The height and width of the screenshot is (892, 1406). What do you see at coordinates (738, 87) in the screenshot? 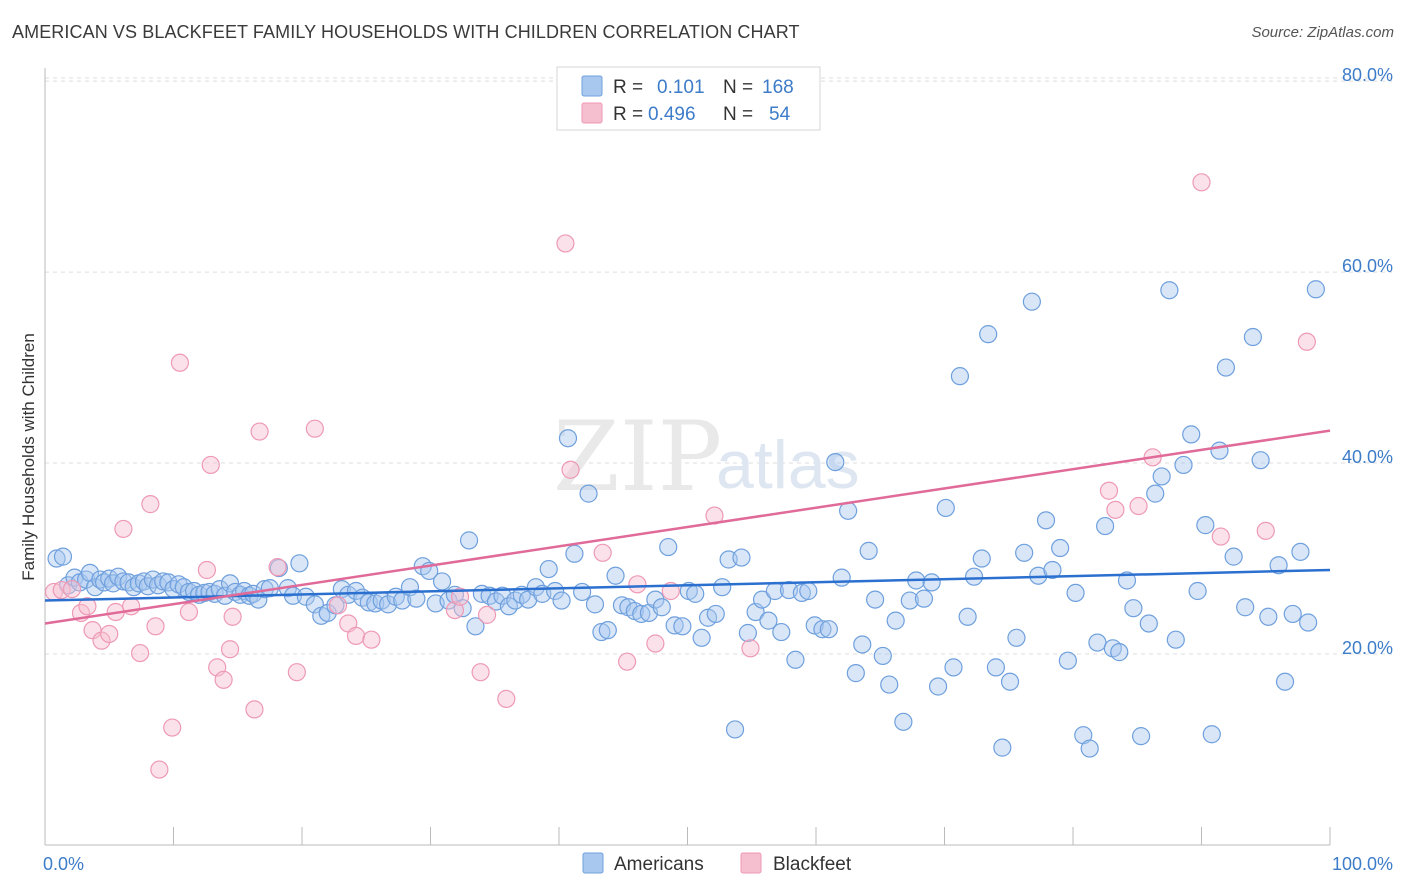
I see `legend-n-label-americans: N =` at bounding box center [738, 87].